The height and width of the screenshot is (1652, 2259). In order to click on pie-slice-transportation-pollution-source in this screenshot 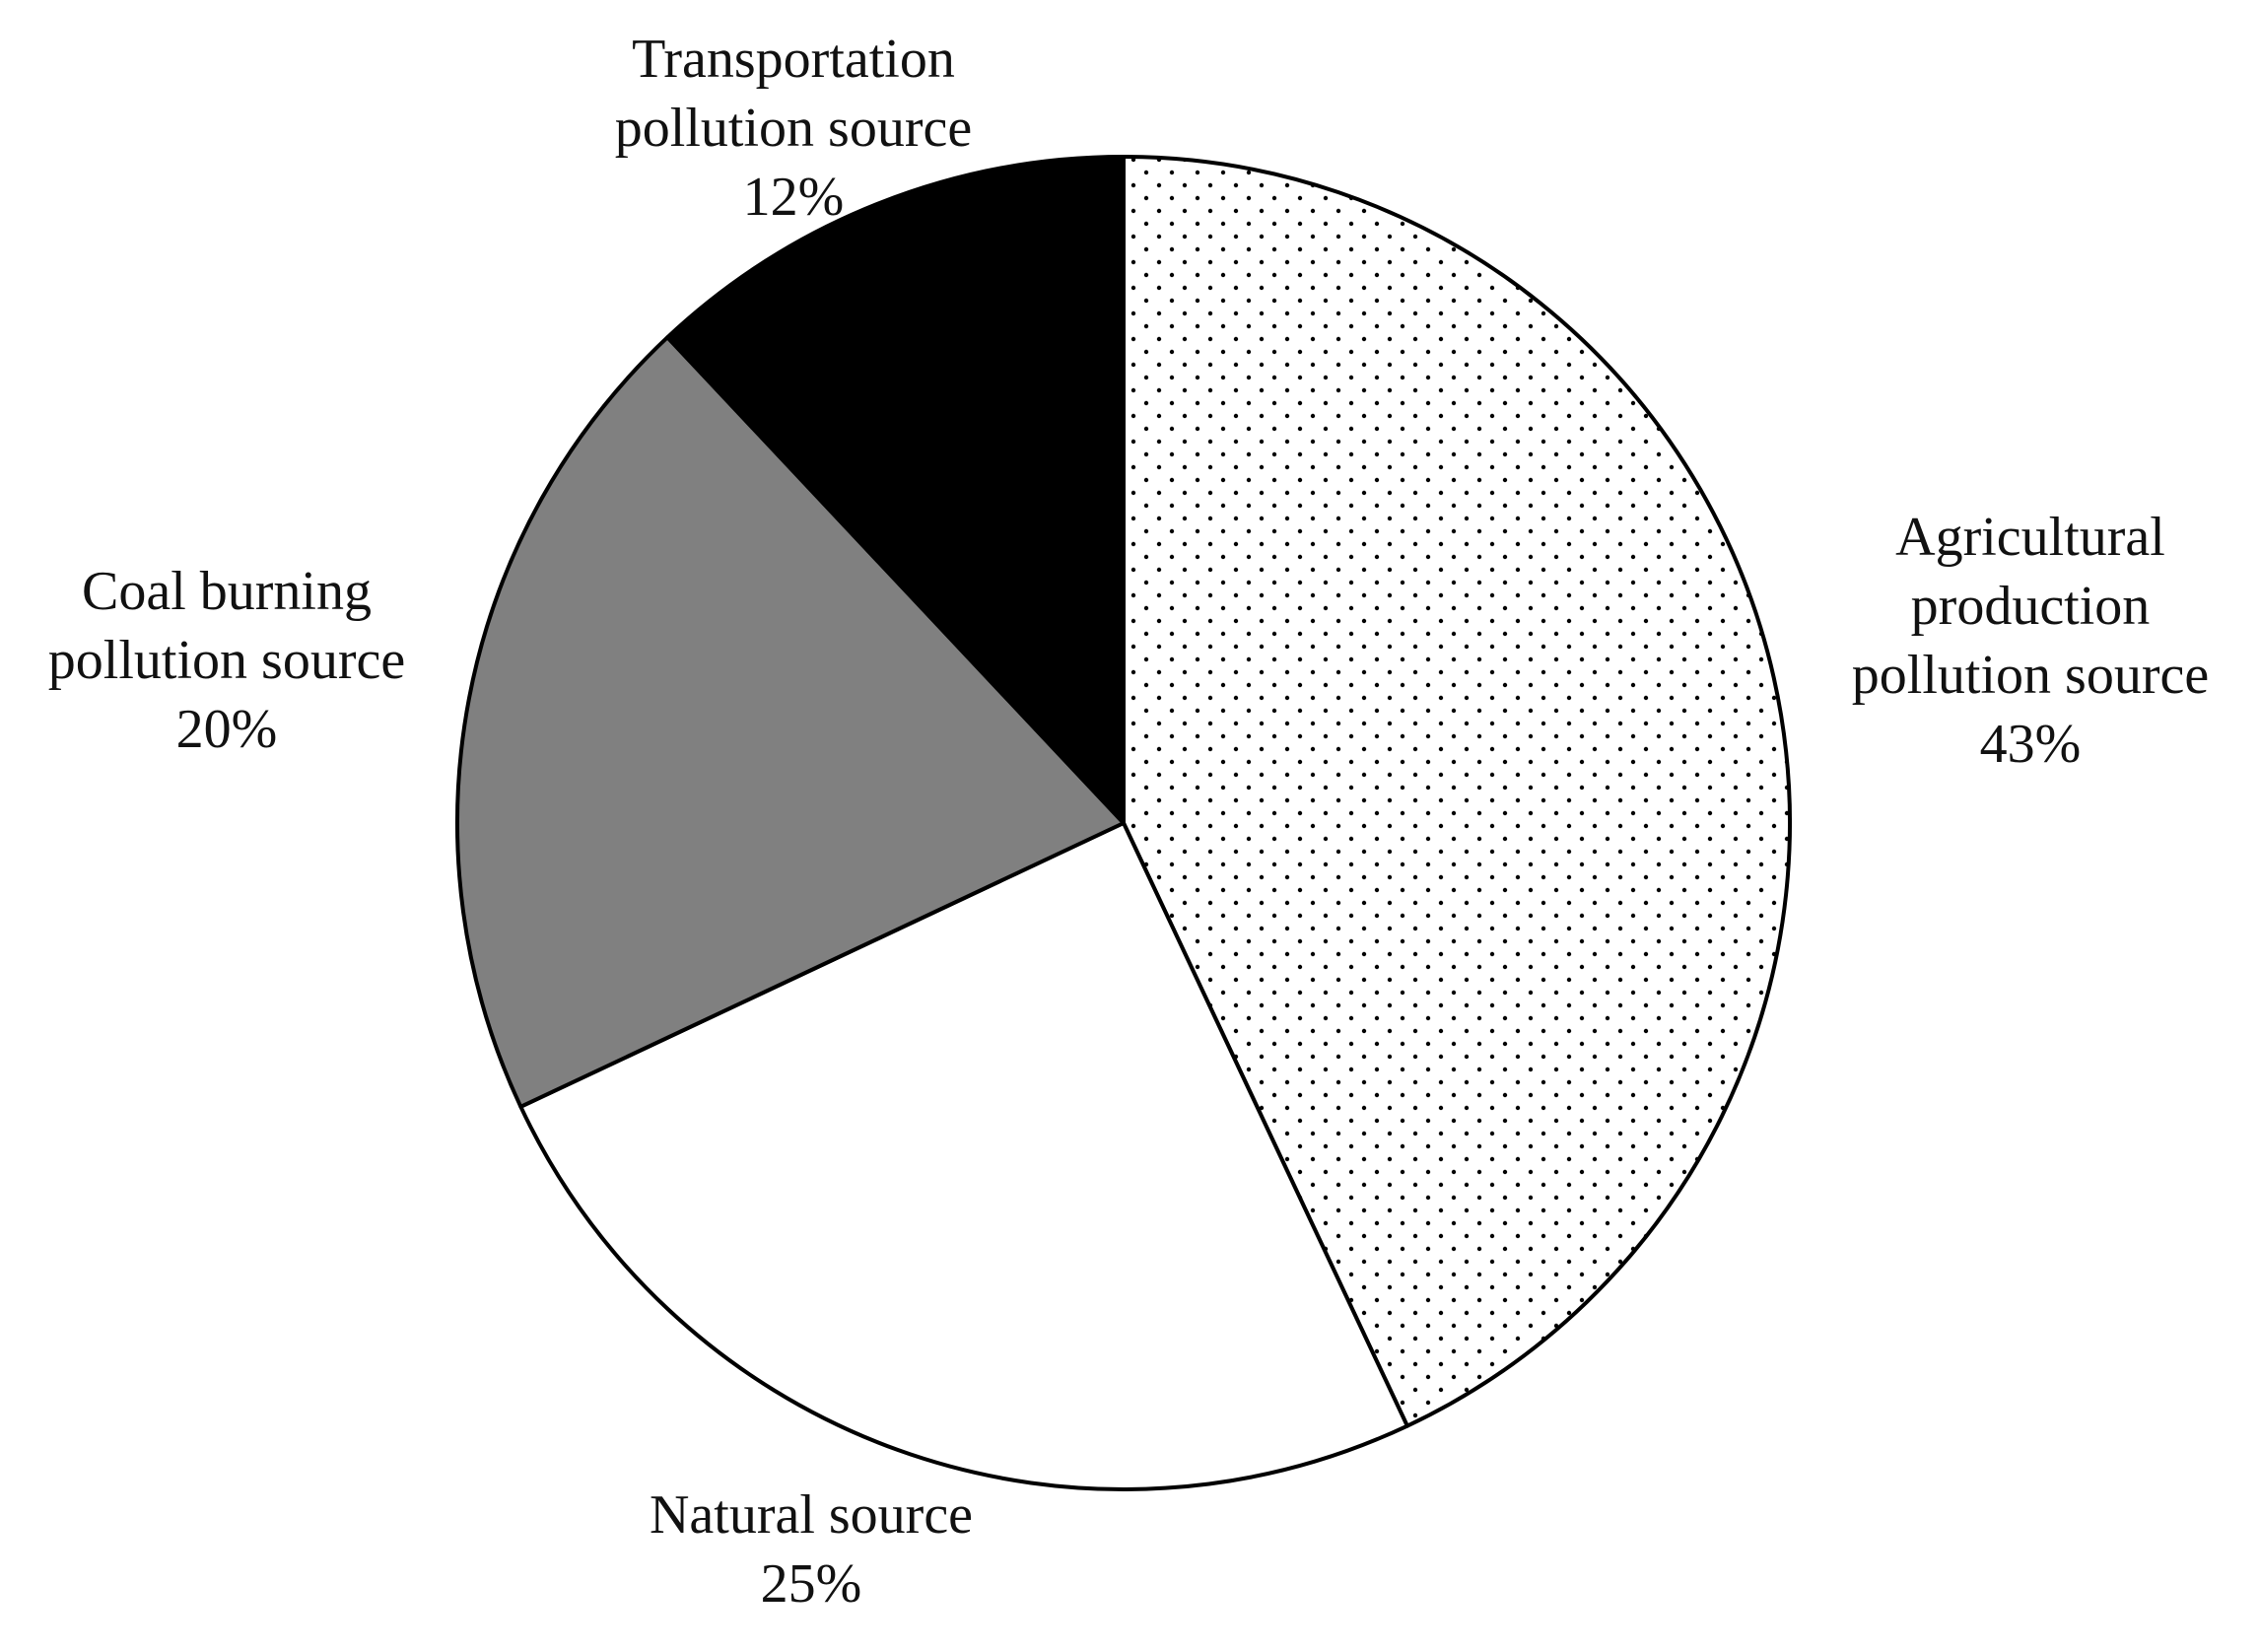, I will do `click(895, 490)`.